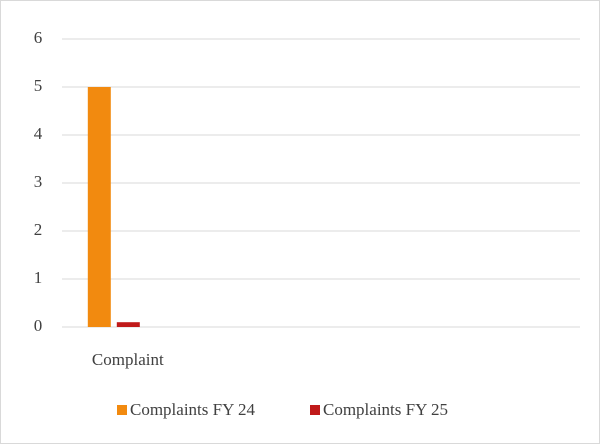  What do you see at coordinates (38, 229) in the screenshot?
I see `y-tick-label: 2` at bounding box center [38, 229].